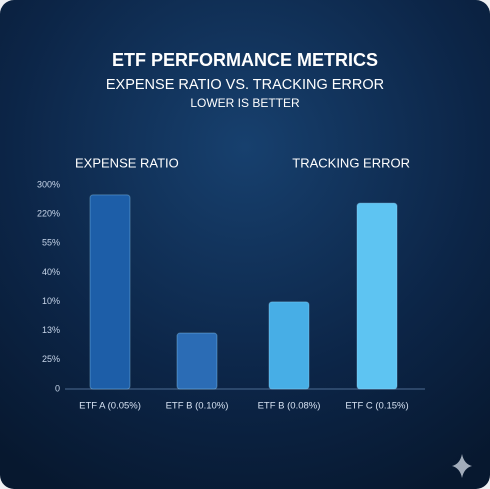 The height and width of the screenshot is (489, 490). Describe the element at coordinates (245, 103) in the screenshot. I see `chart-note: LOWER IS BETTER` at that location.